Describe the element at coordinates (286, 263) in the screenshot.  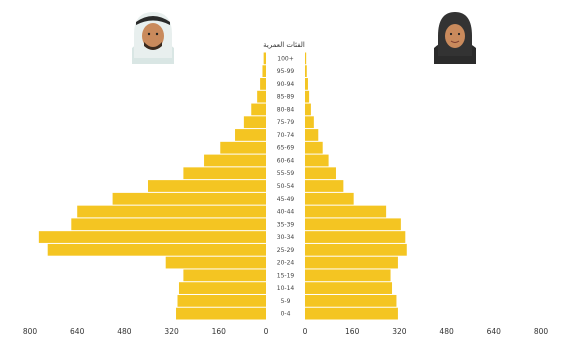
I see `age-label-20-24: 20-24` at that location.